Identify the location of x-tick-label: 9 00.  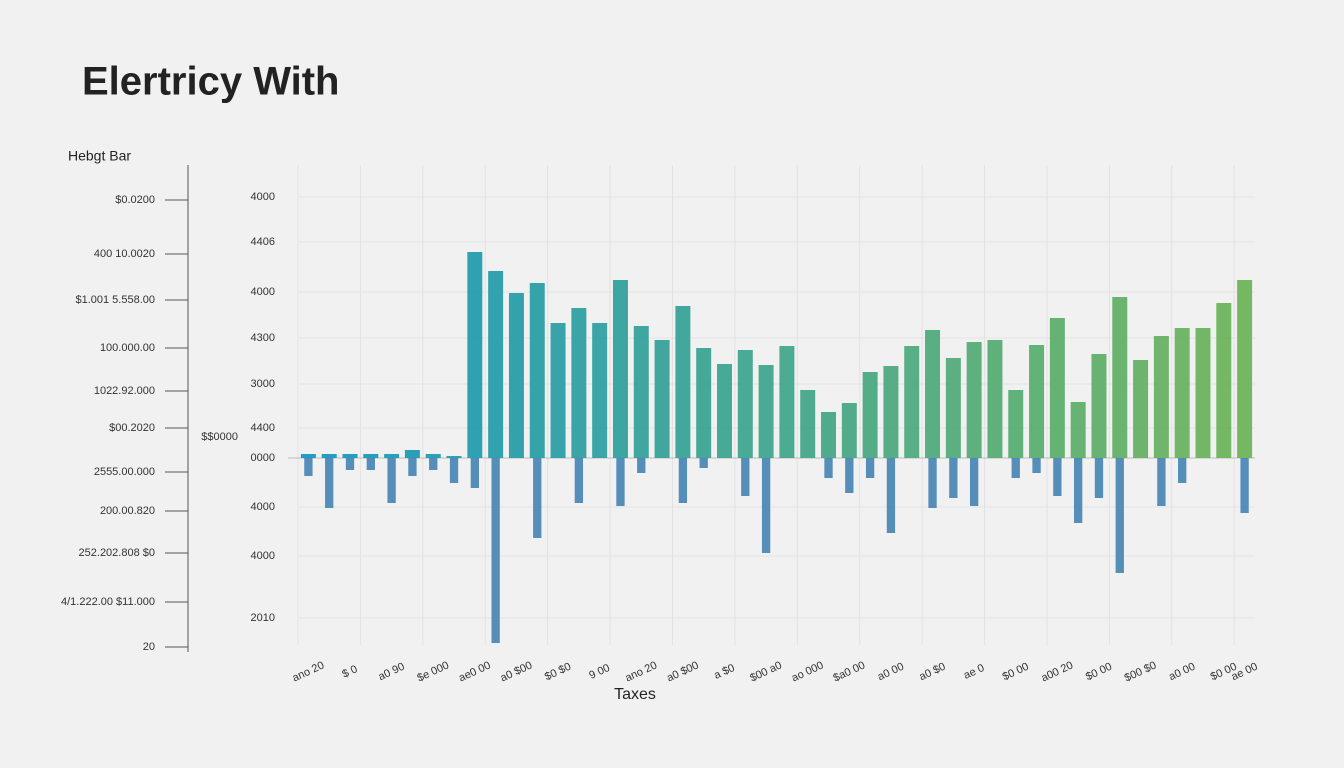
(599, 672).